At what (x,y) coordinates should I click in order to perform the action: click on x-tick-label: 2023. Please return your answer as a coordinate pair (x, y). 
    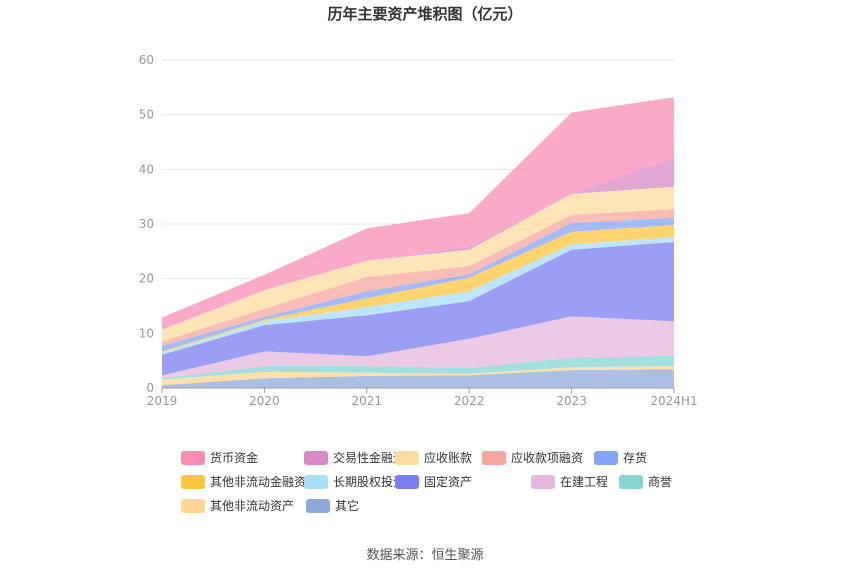
    Looking at the image, I should click on (571, 401).